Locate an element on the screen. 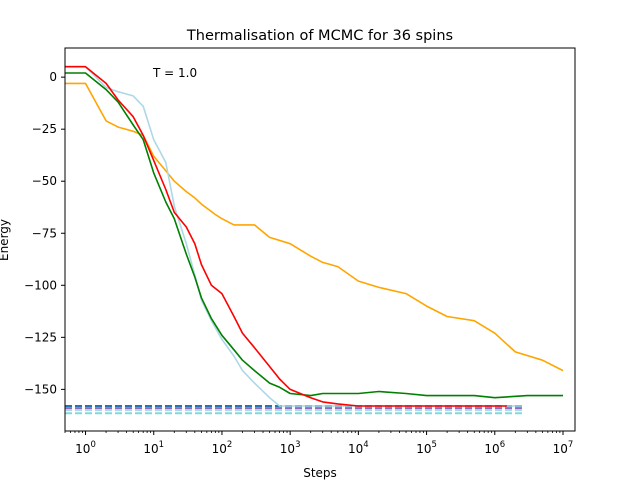  x-tick-label: 10⁶ is located at coordinates (494, 448).